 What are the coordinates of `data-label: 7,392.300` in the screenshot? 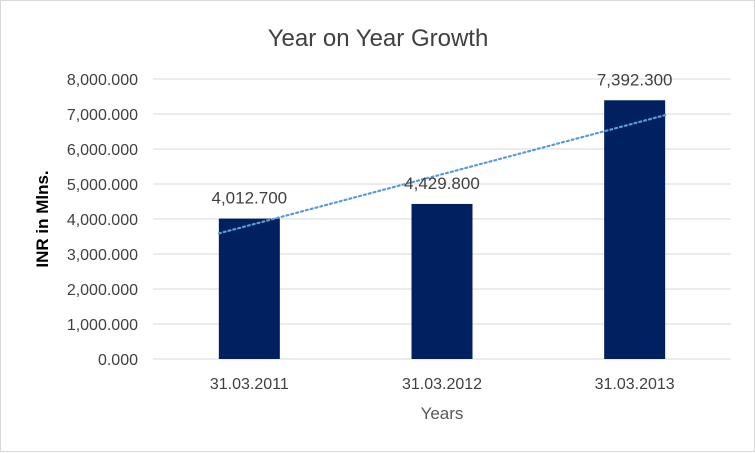 It's located at (635, 79).